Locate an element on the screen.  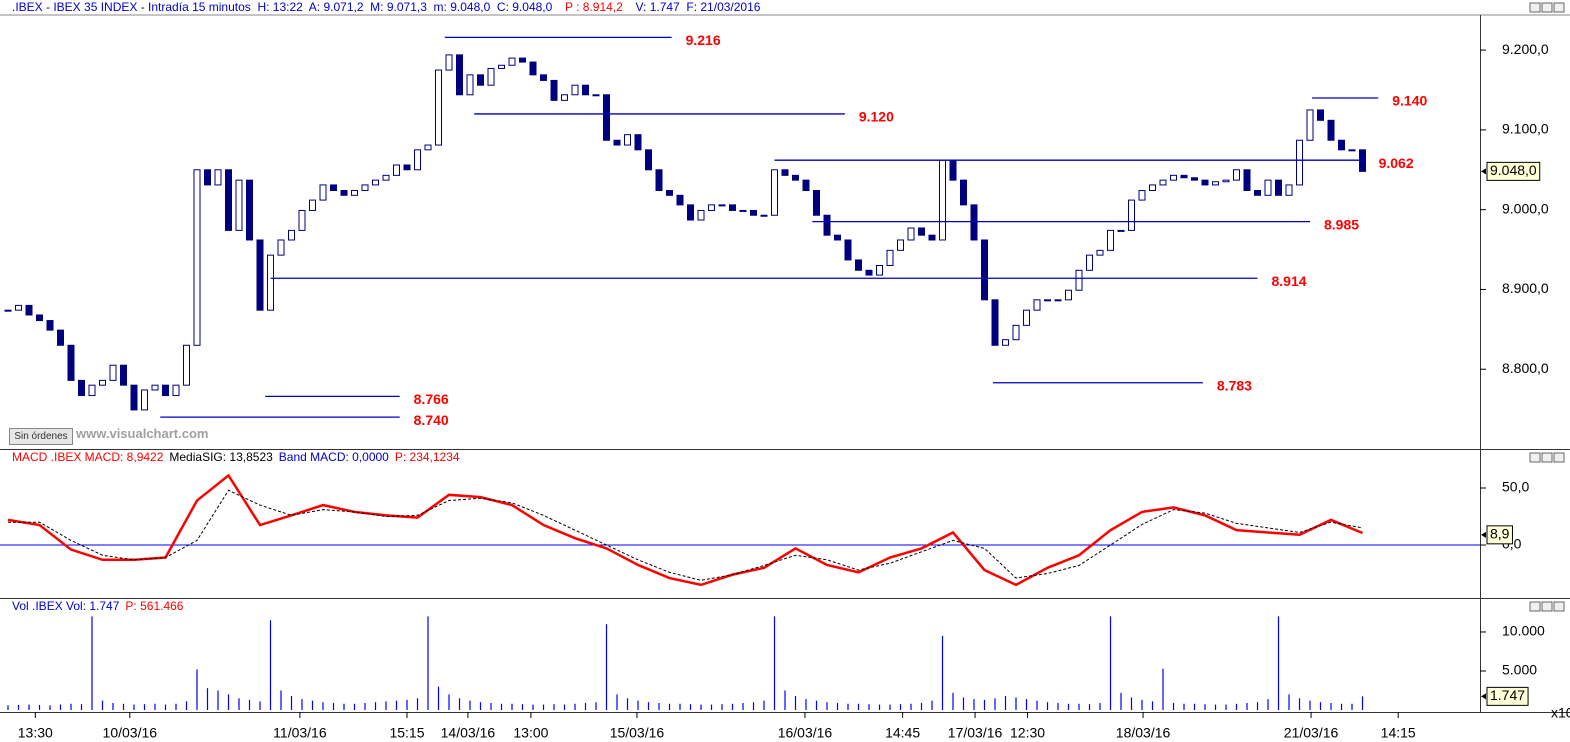
x-tick-label: 13:30 is located at coordinates (35, 733).